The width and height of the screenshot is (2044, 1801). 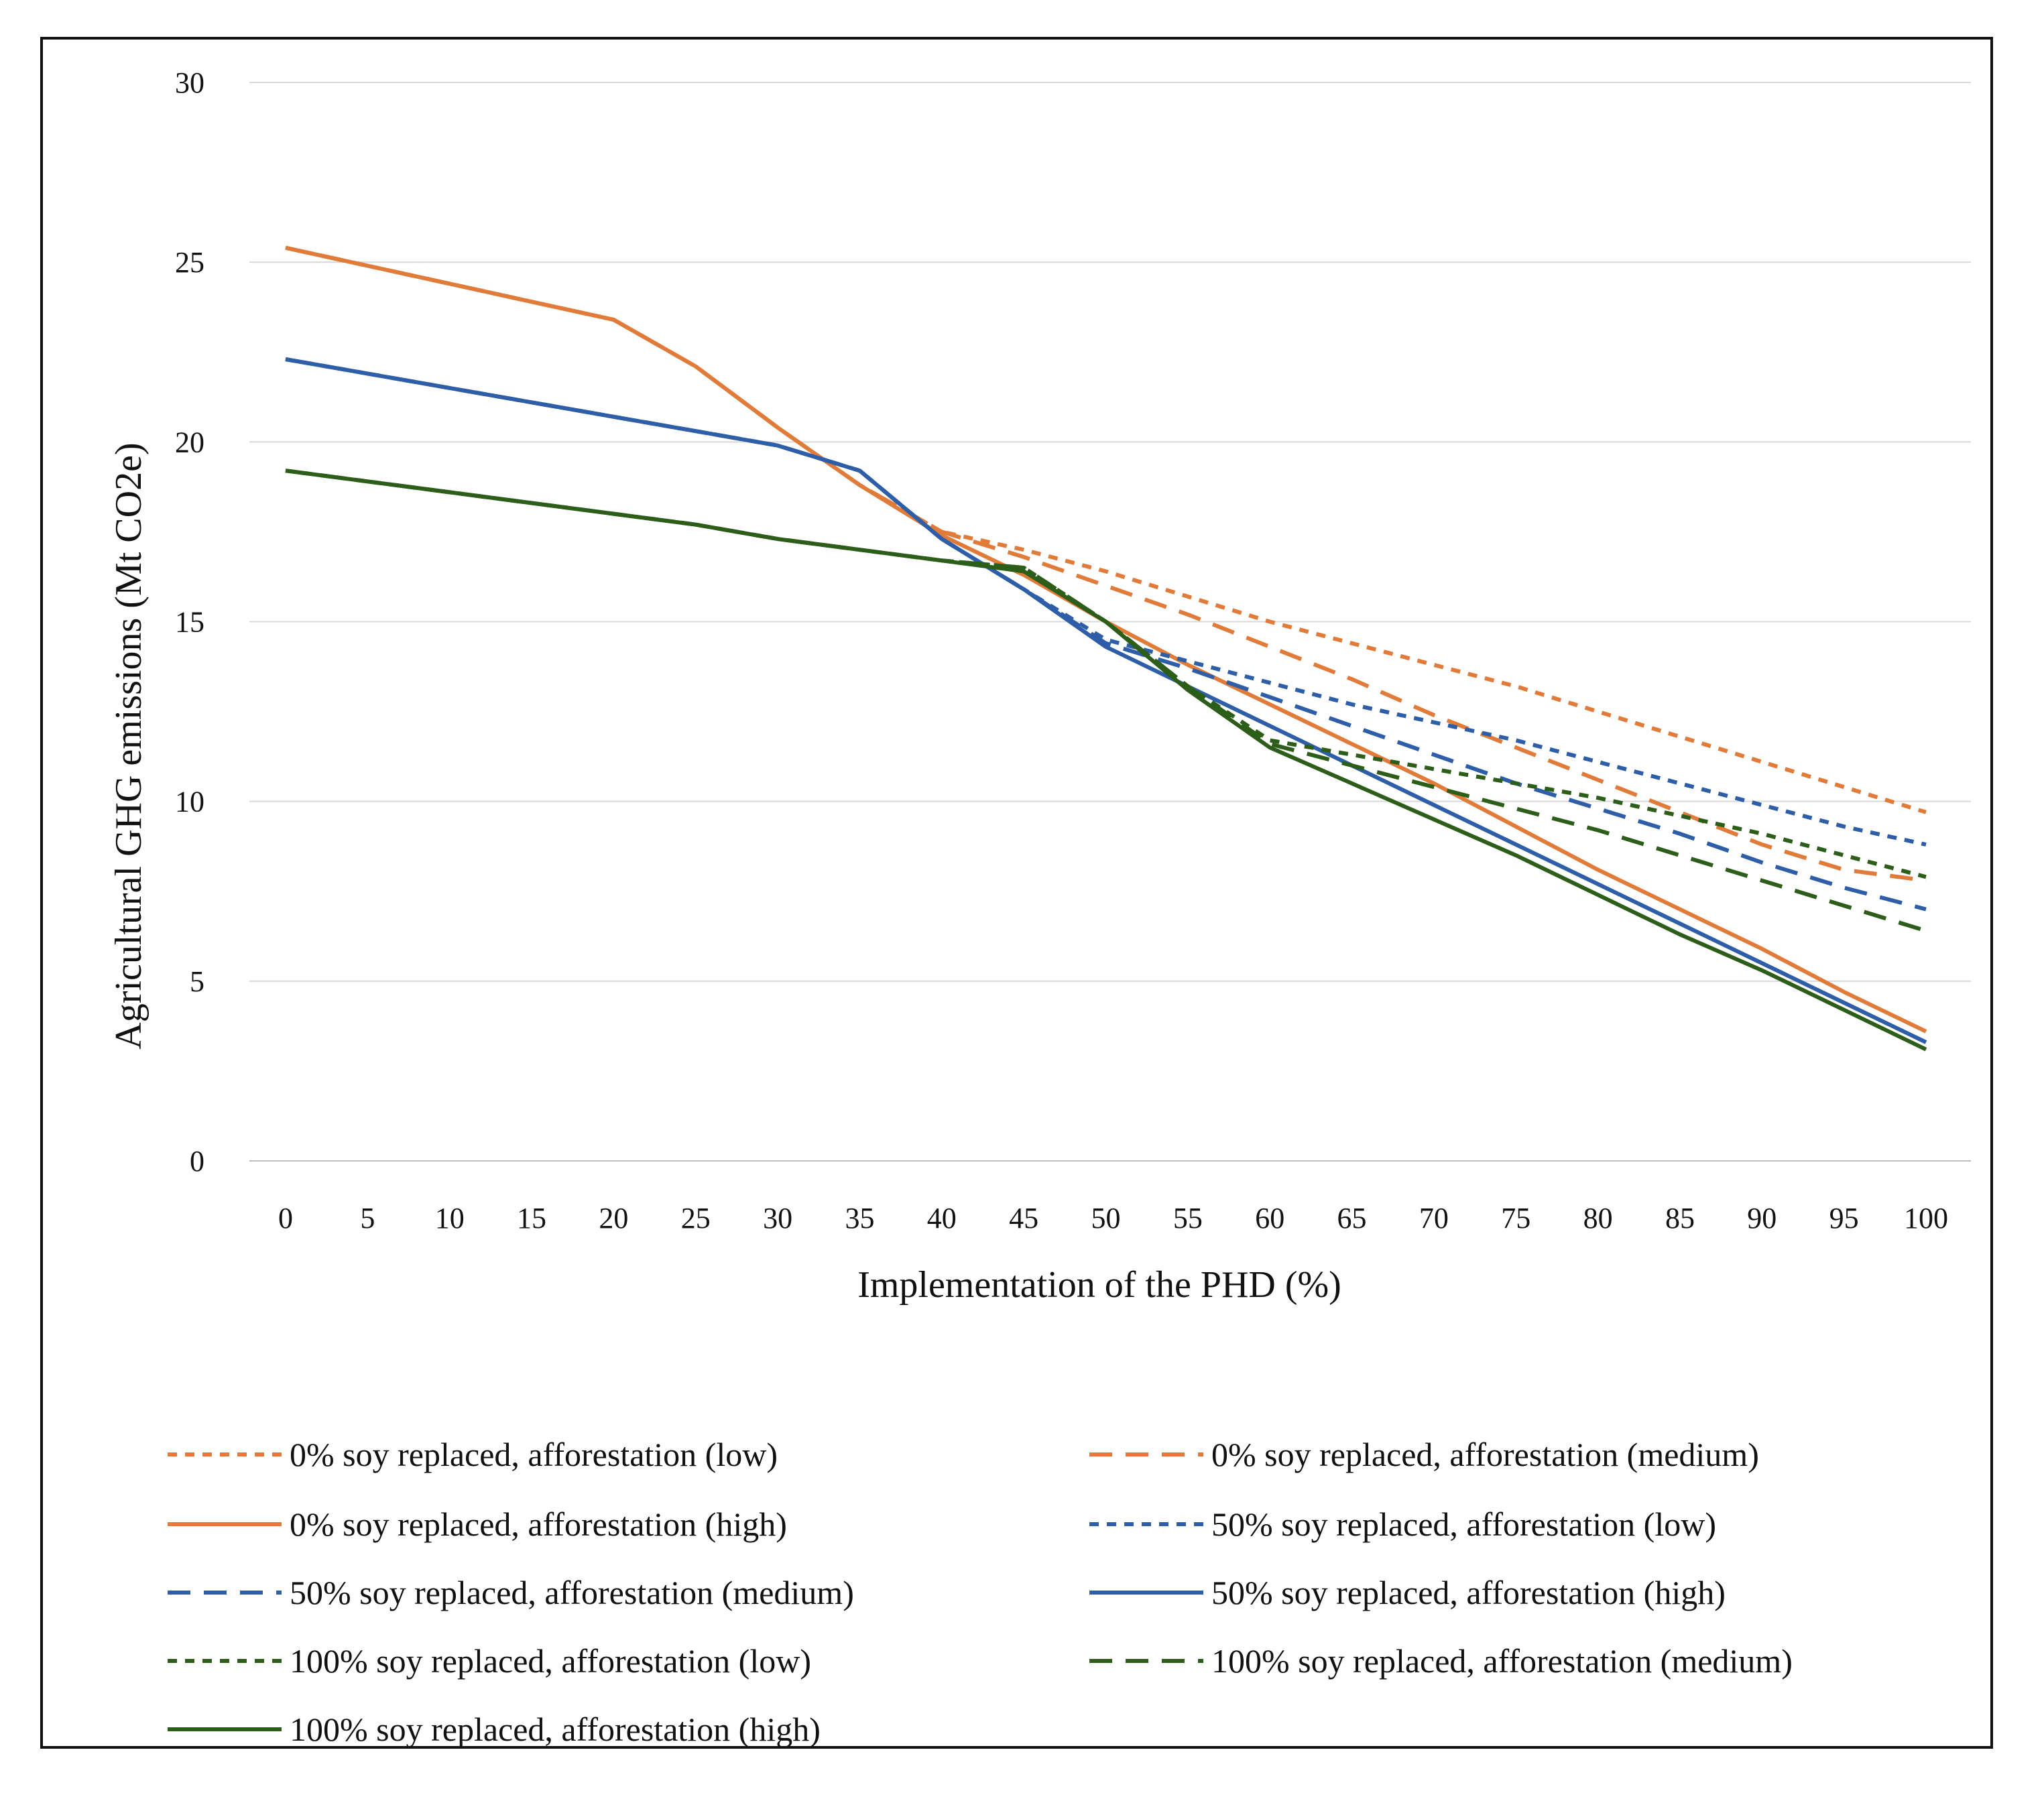 I want to click on legend-label: 0% soy replaced, afforestation (low), so click(x=534, y=1455).